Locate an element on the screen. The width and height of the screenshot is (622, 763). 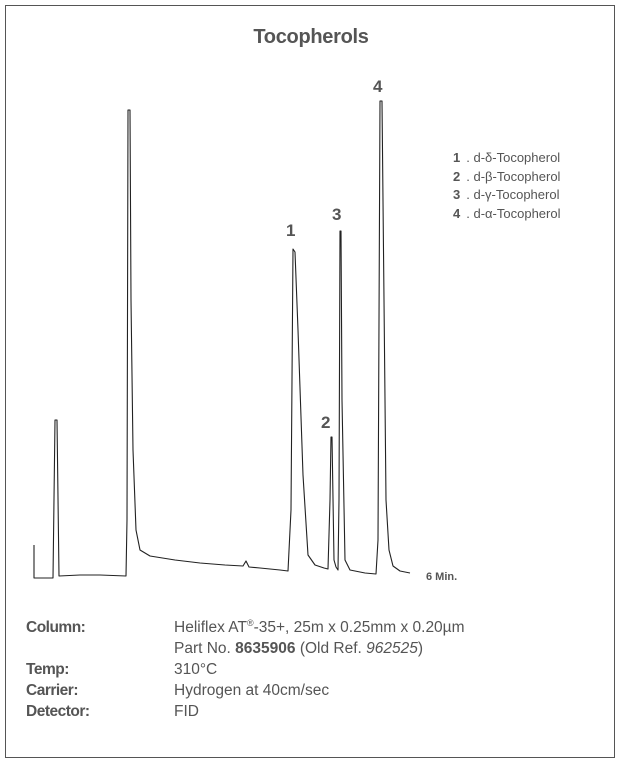
peak-label-2: 2 is located at coordinates (325, 422).